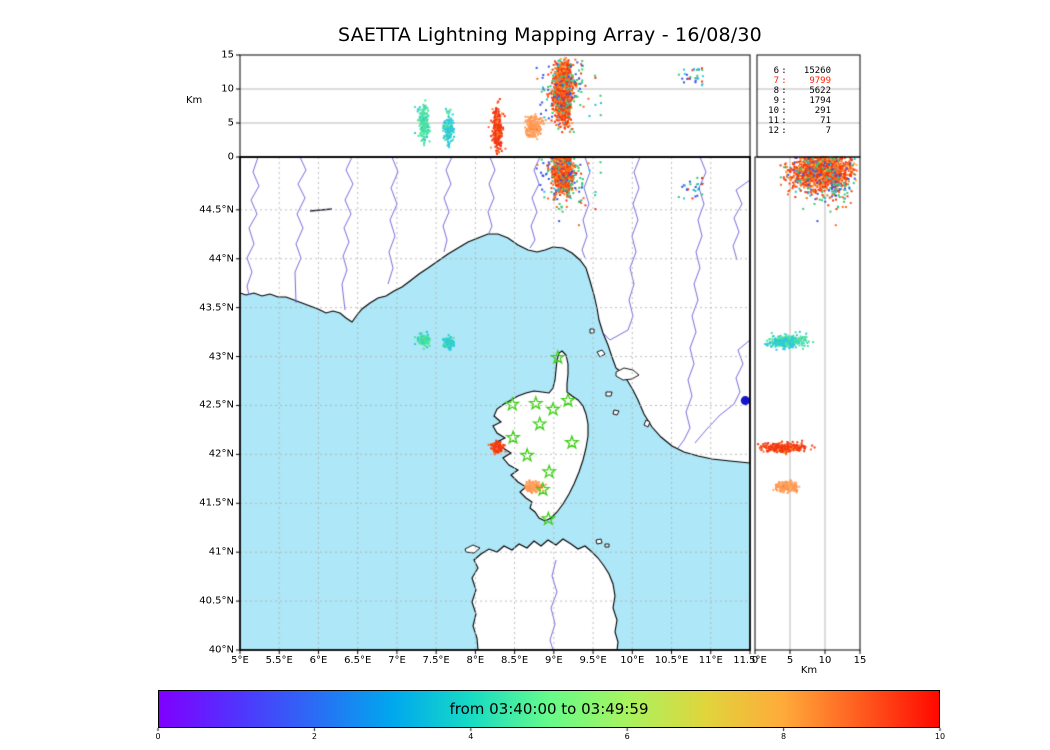  Describe the element at coordinates (822, 111) in the screenshot. I see `stats-row-value: 291` at that location.